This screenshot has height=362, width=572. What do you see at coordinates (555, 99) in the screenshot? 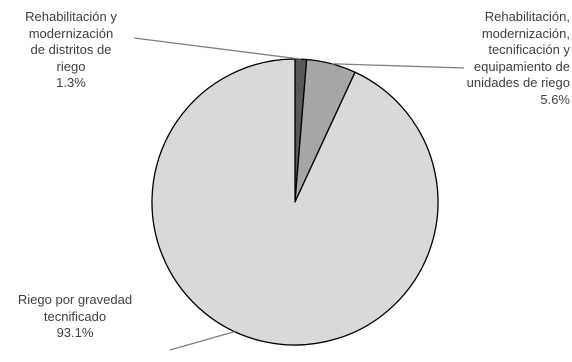
I see `slice-value-label: 5.6%` at bounding box center [555, 99].